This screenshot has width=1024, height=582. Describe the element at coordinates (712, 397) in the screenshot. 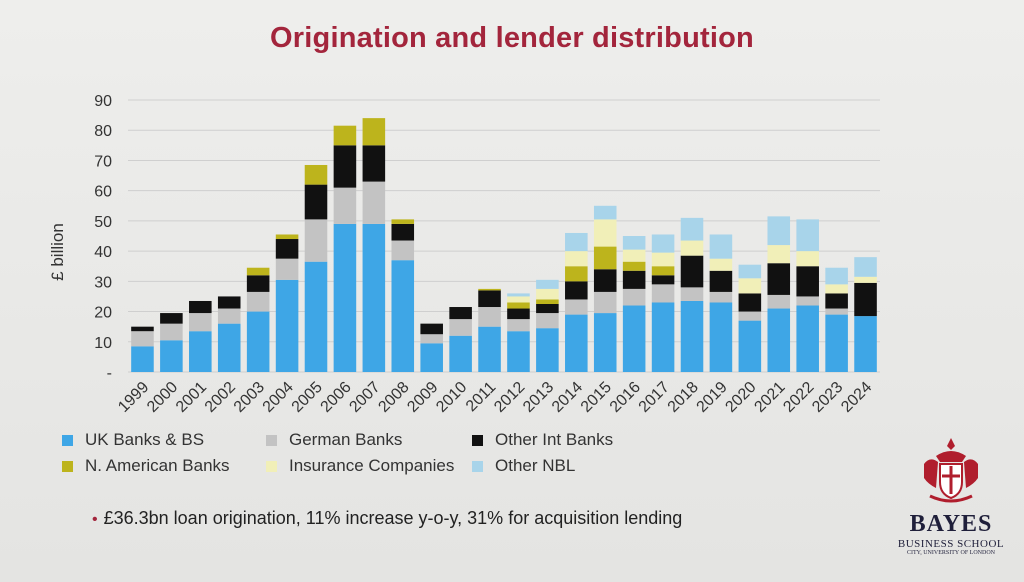

I see `x-tick-label: 2019` at that location.